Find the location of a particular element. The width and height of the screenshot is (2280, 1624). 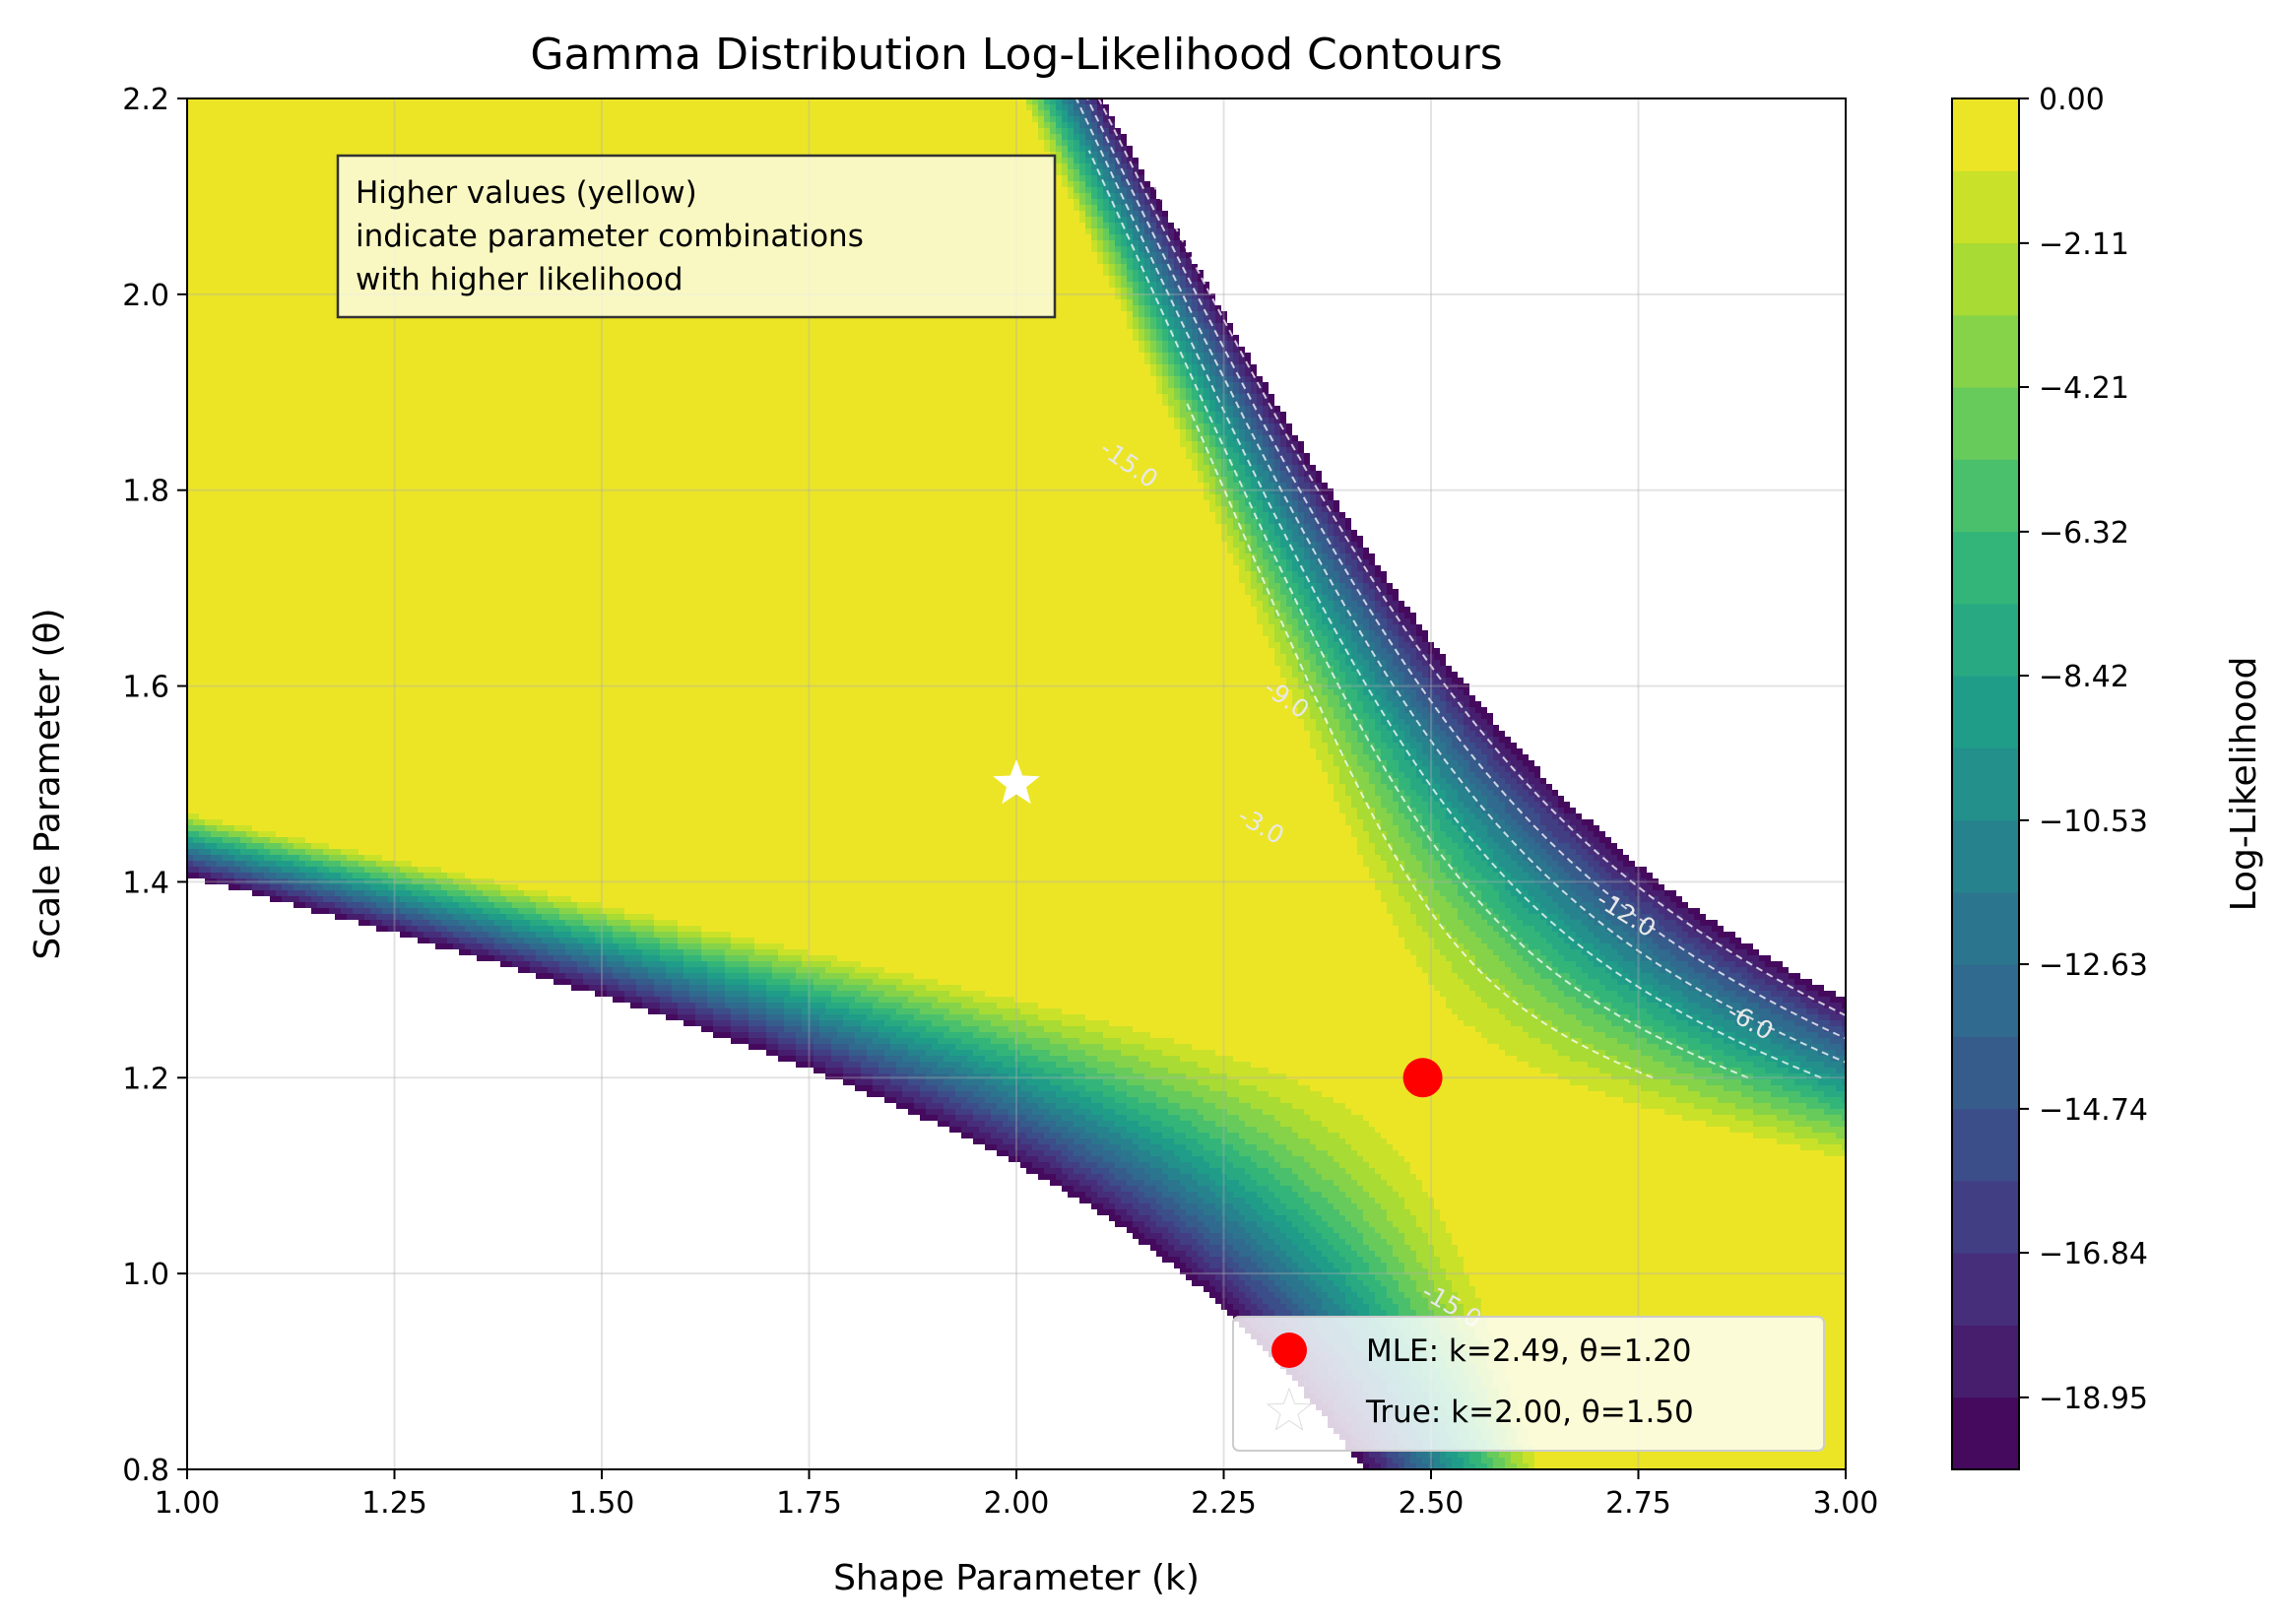

colorbar-tick-label: −4.21 is located at coordinates (2084, 389).